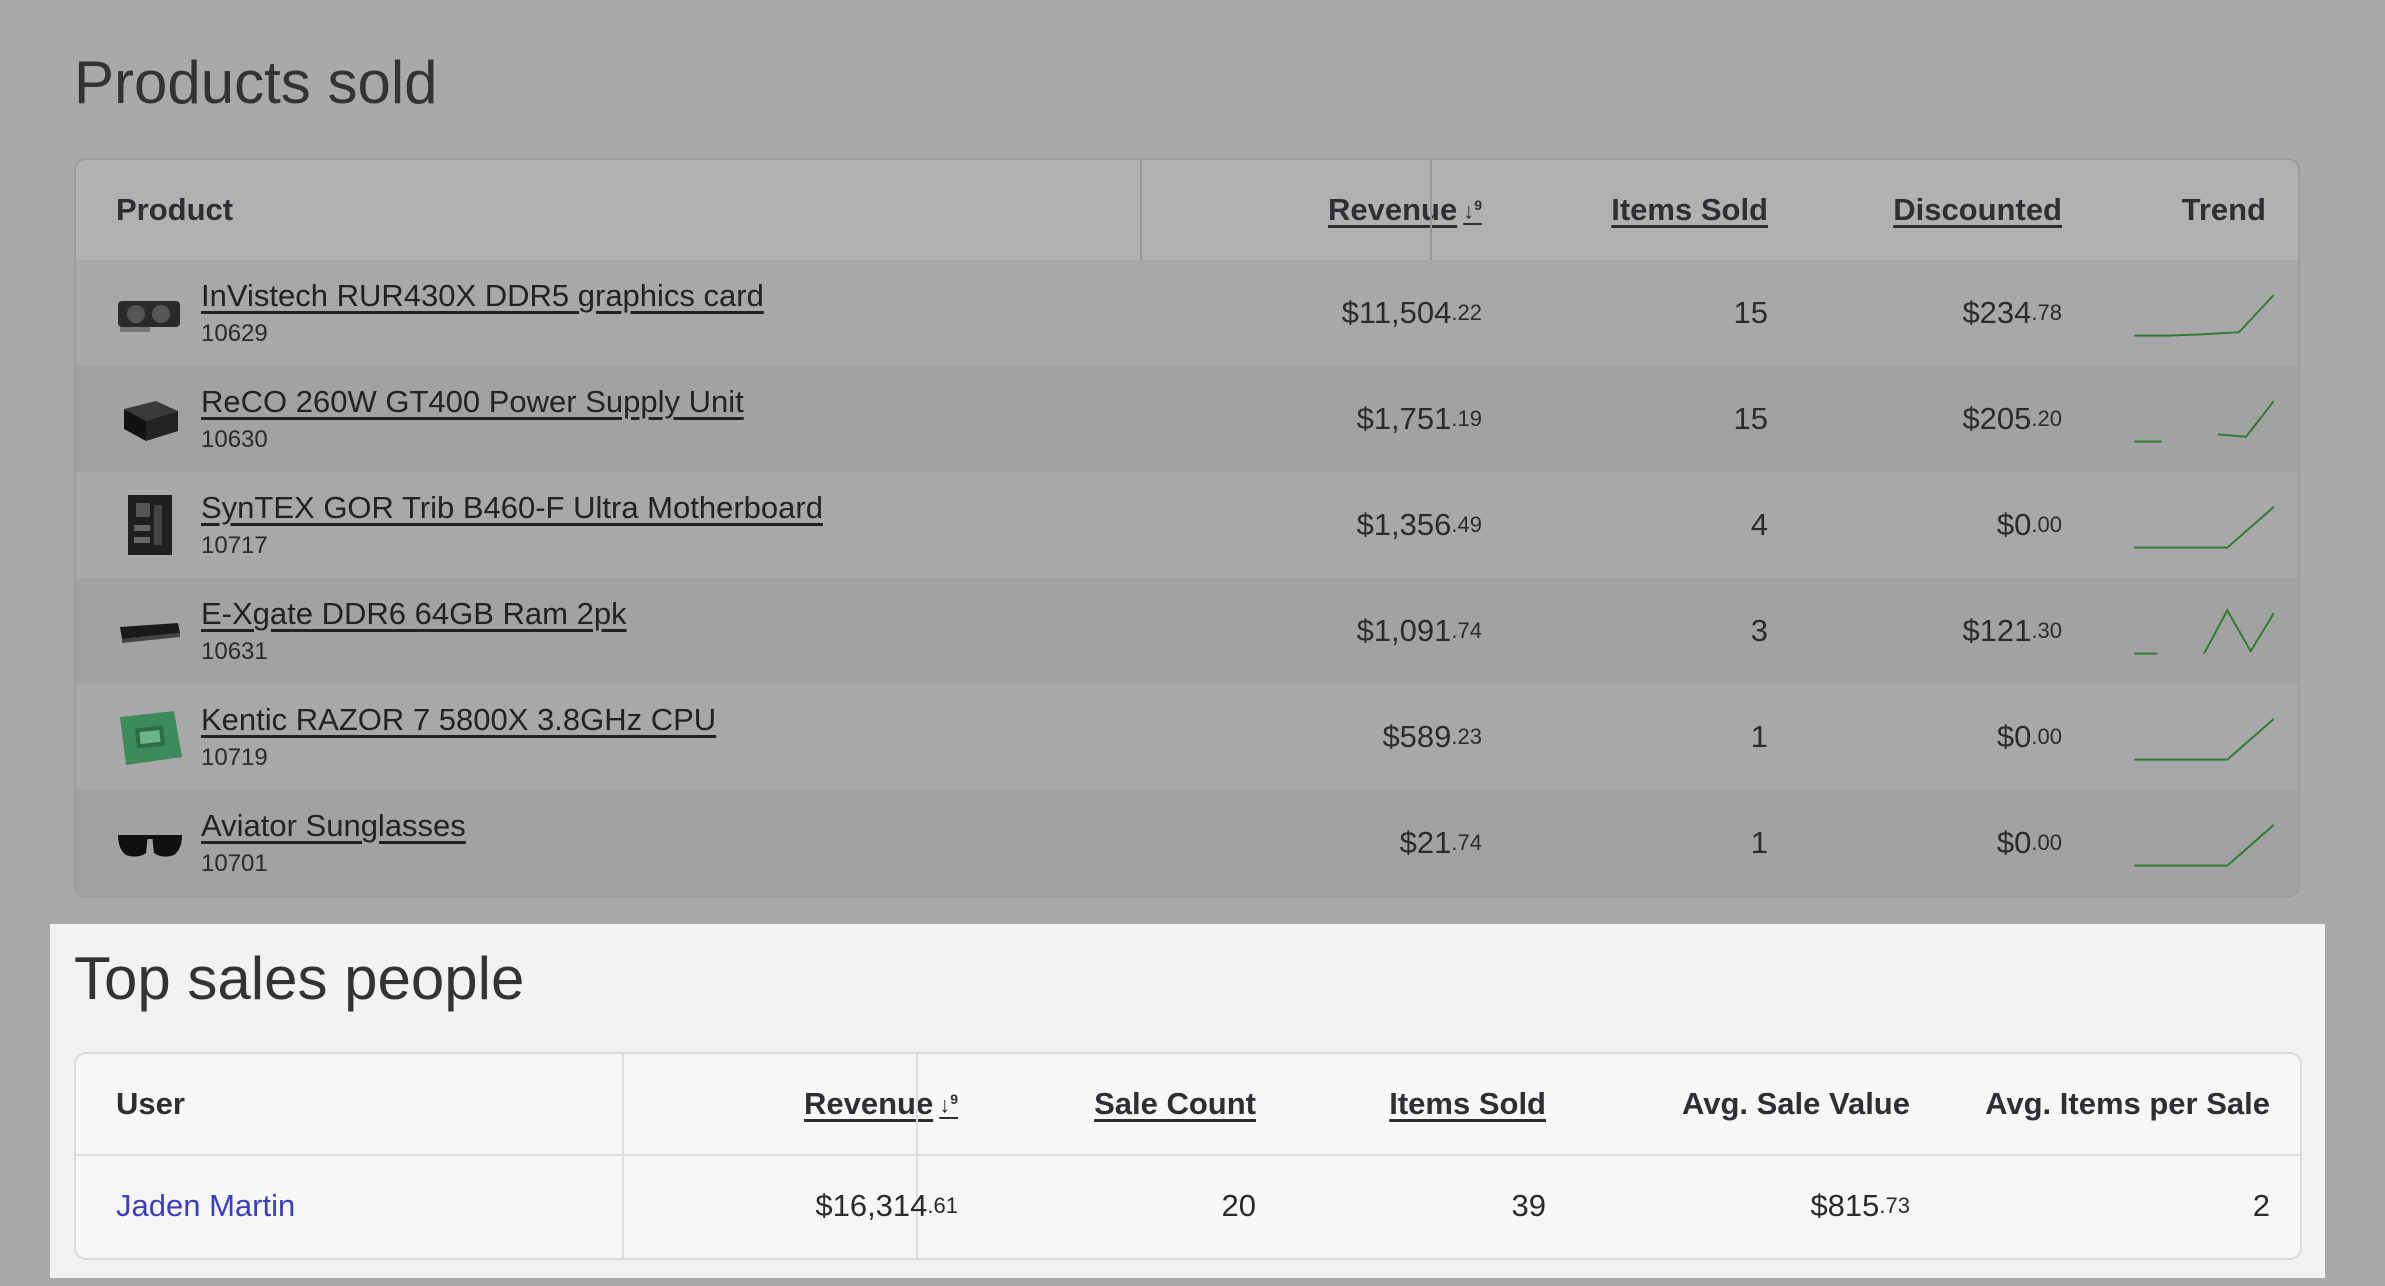 This screenshot has width=2385, height=1286. Describe the element at coordinates (1175, 1103) in the screenshot. I see `col-sale-count: Sale Count` at that location.